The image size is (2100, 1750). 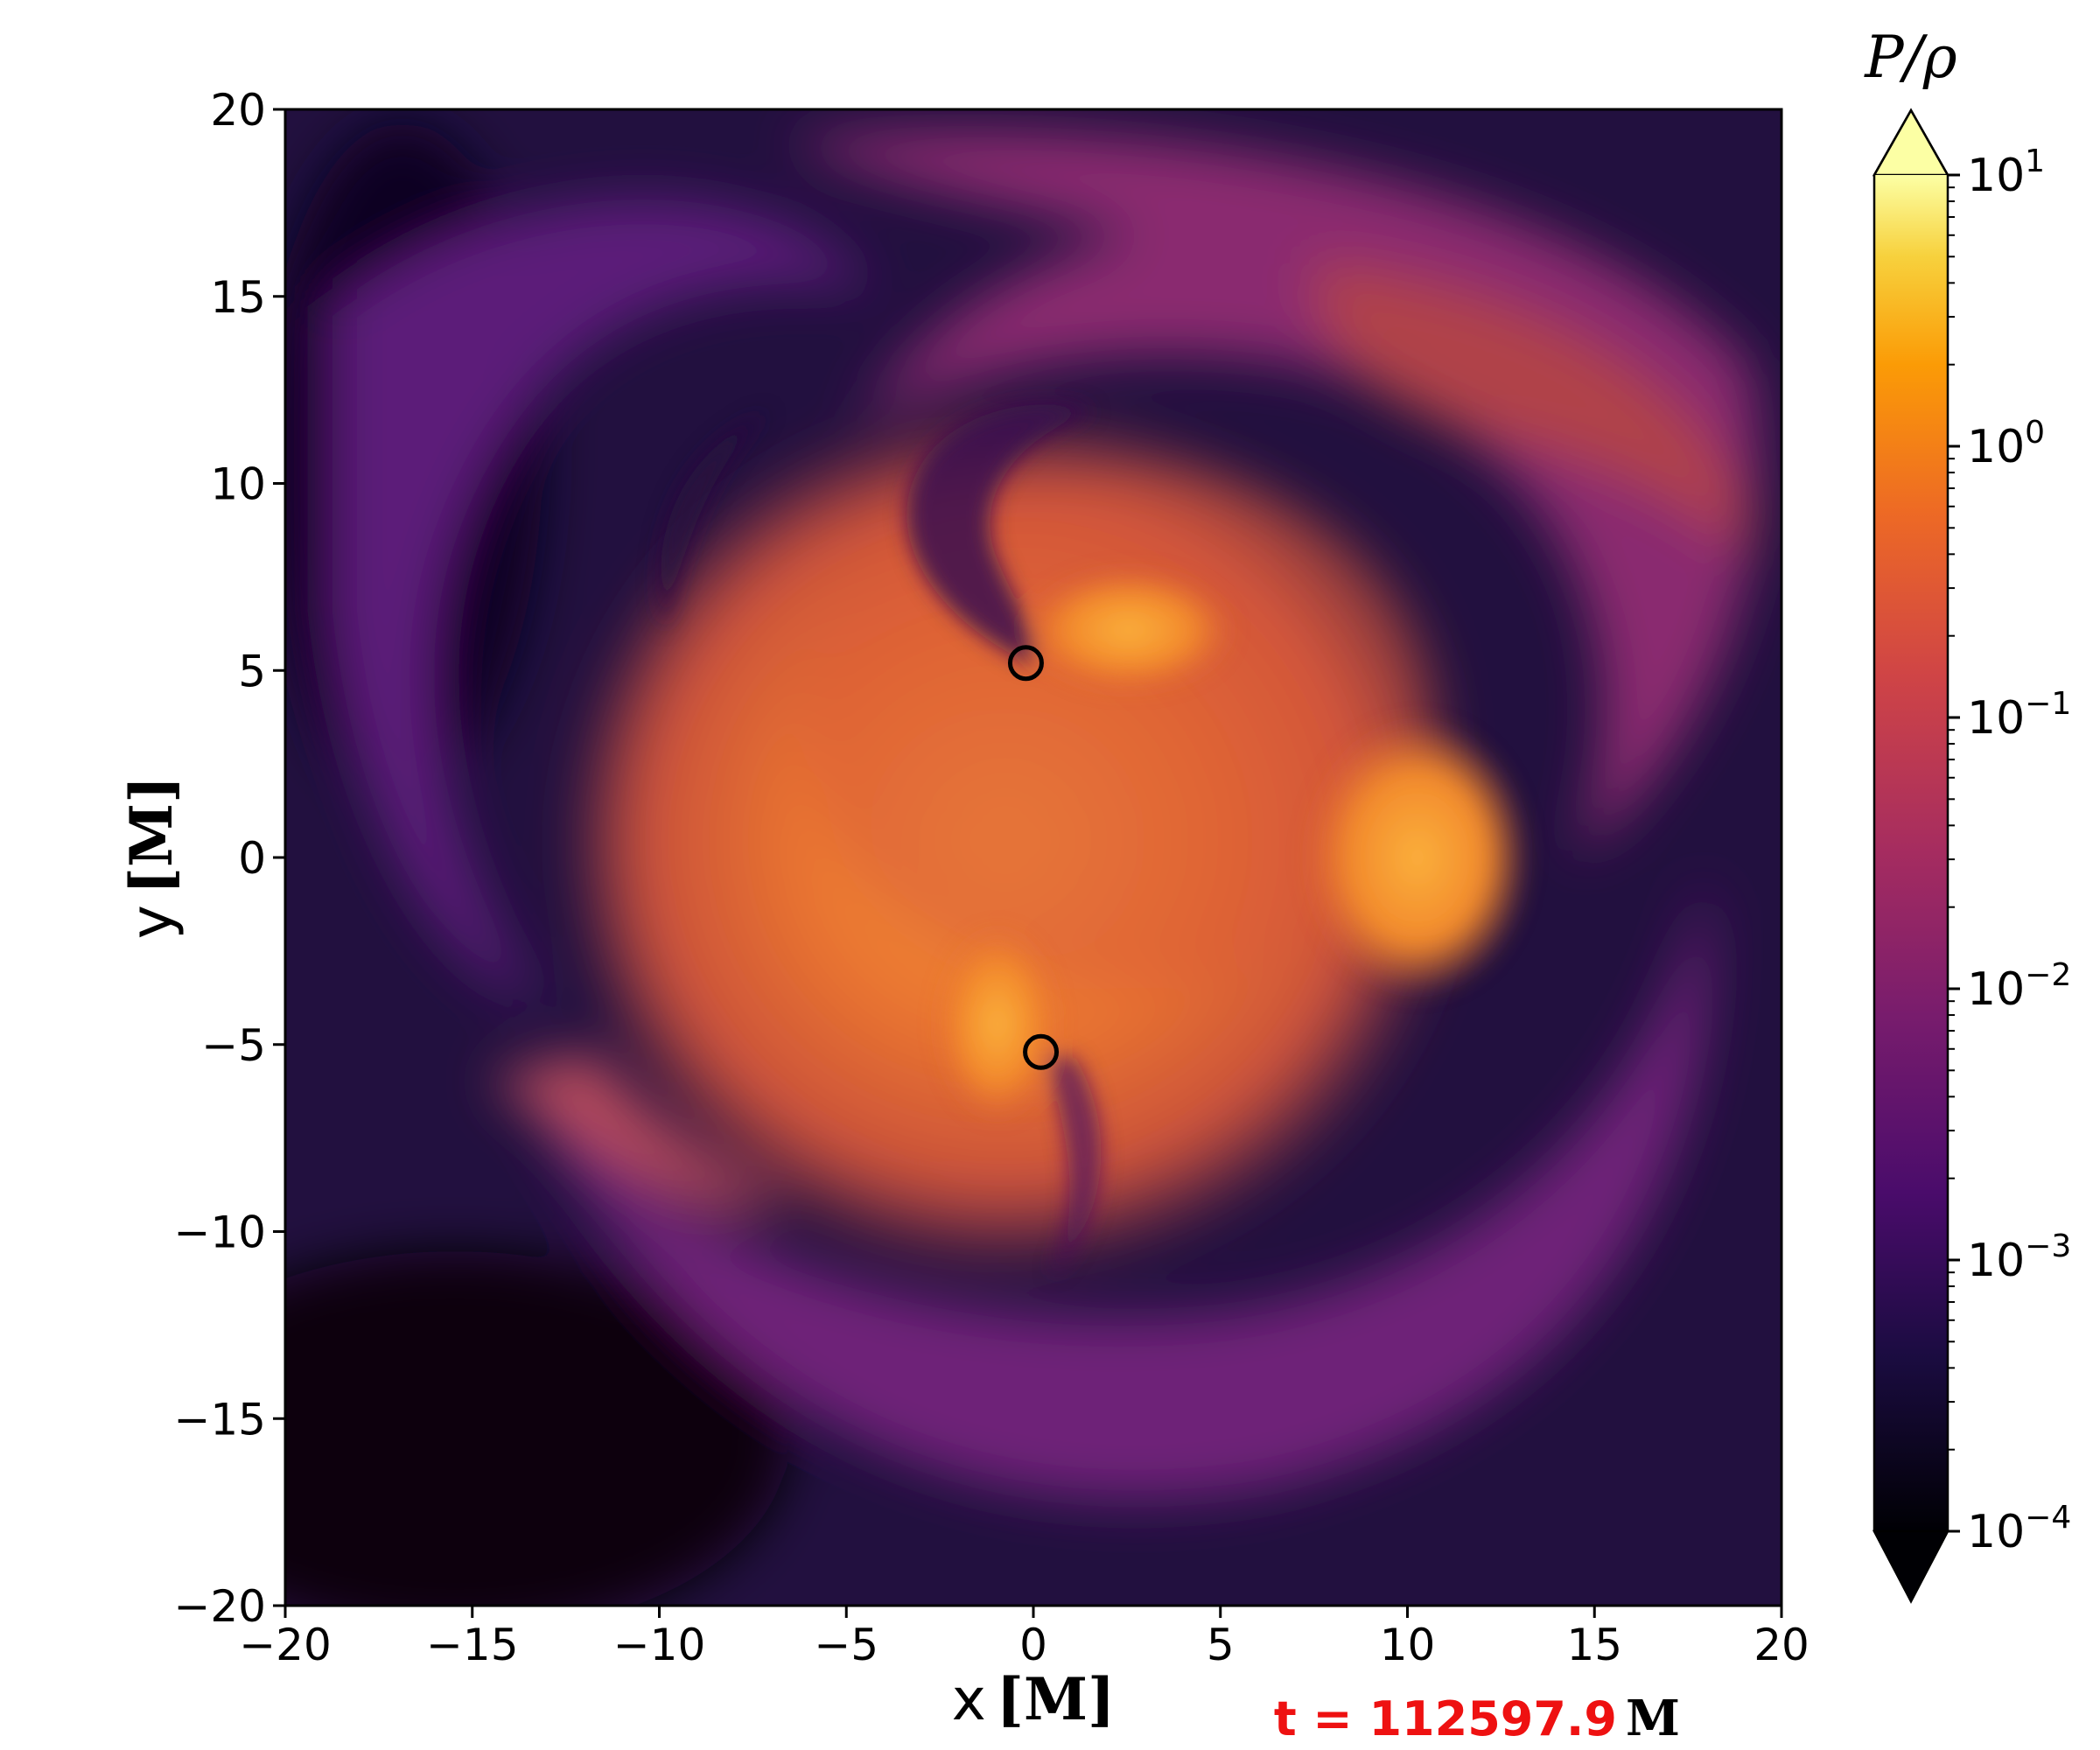 What do you see at coordinates (252, 858) in the screenshot?
I see `y-tick-label: 0` at bounding box center [252, 858].